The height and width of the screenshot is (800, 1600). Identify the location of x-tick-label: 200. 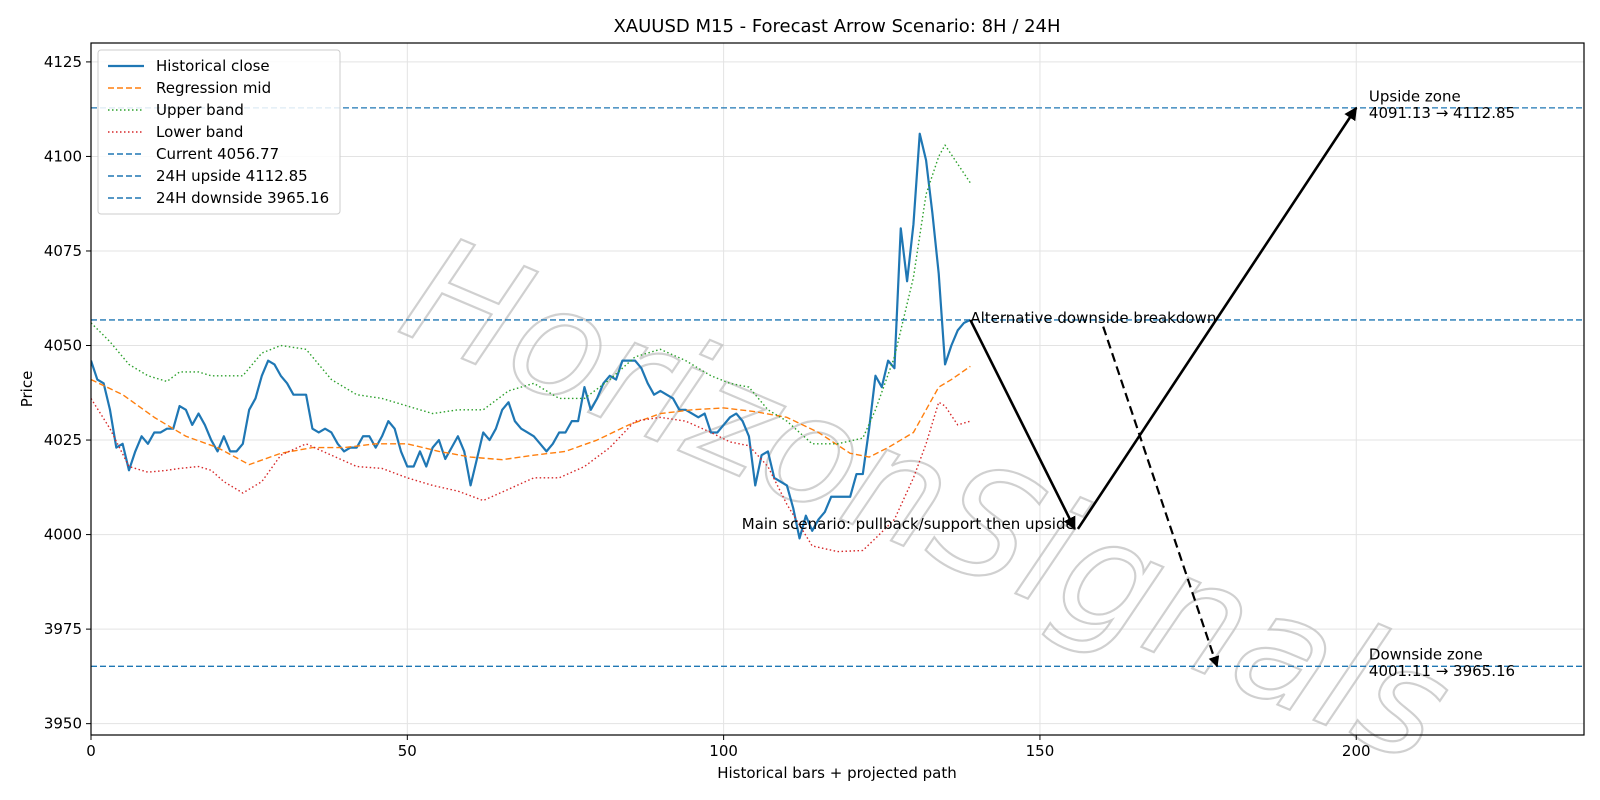
(1356, 751).